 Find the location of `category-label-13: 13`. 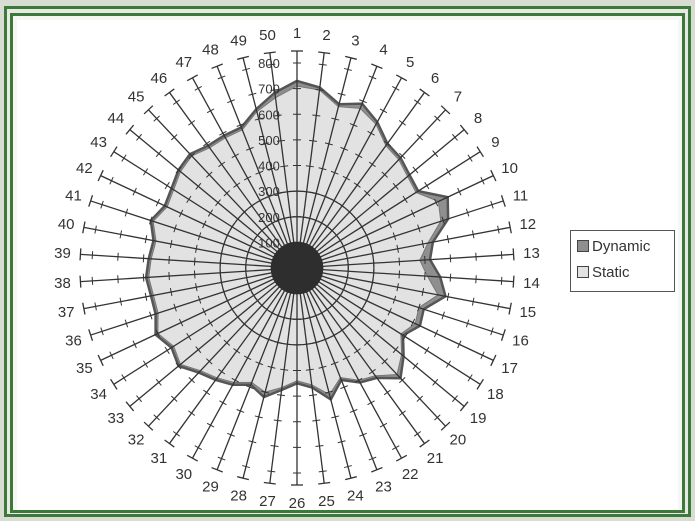

category-label-13: 13 is located at coordinates (531, 253).